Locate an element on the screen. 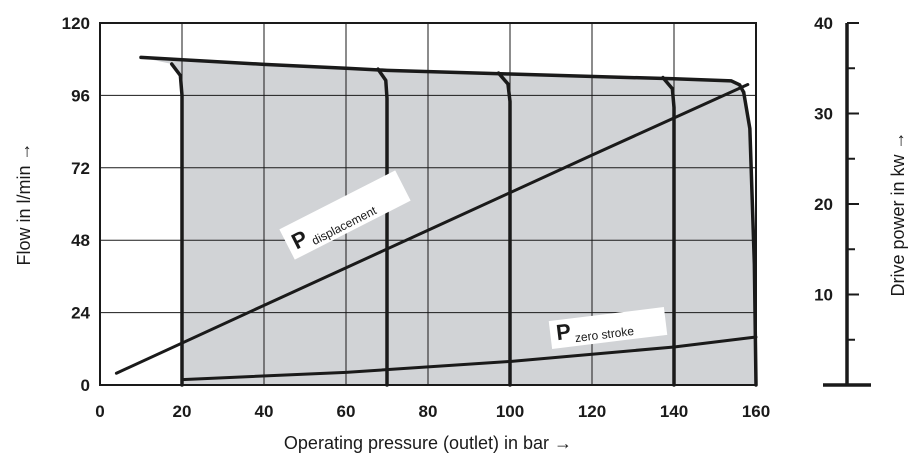 Image resolution: width=917 pixels, height=459 pixels. label-main: P is located at coordinates (564, 332).